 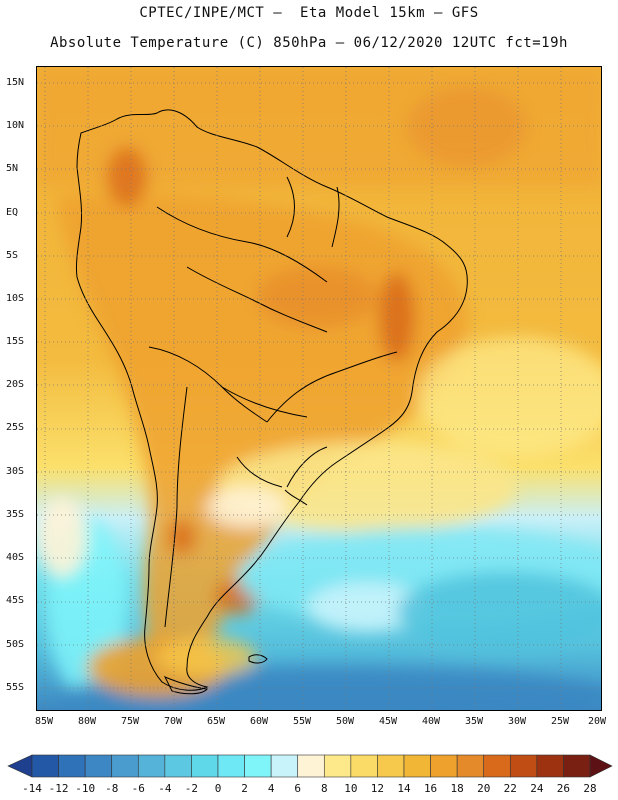 I want to click on colorbar-label: 14, so click(x=404, y=788).